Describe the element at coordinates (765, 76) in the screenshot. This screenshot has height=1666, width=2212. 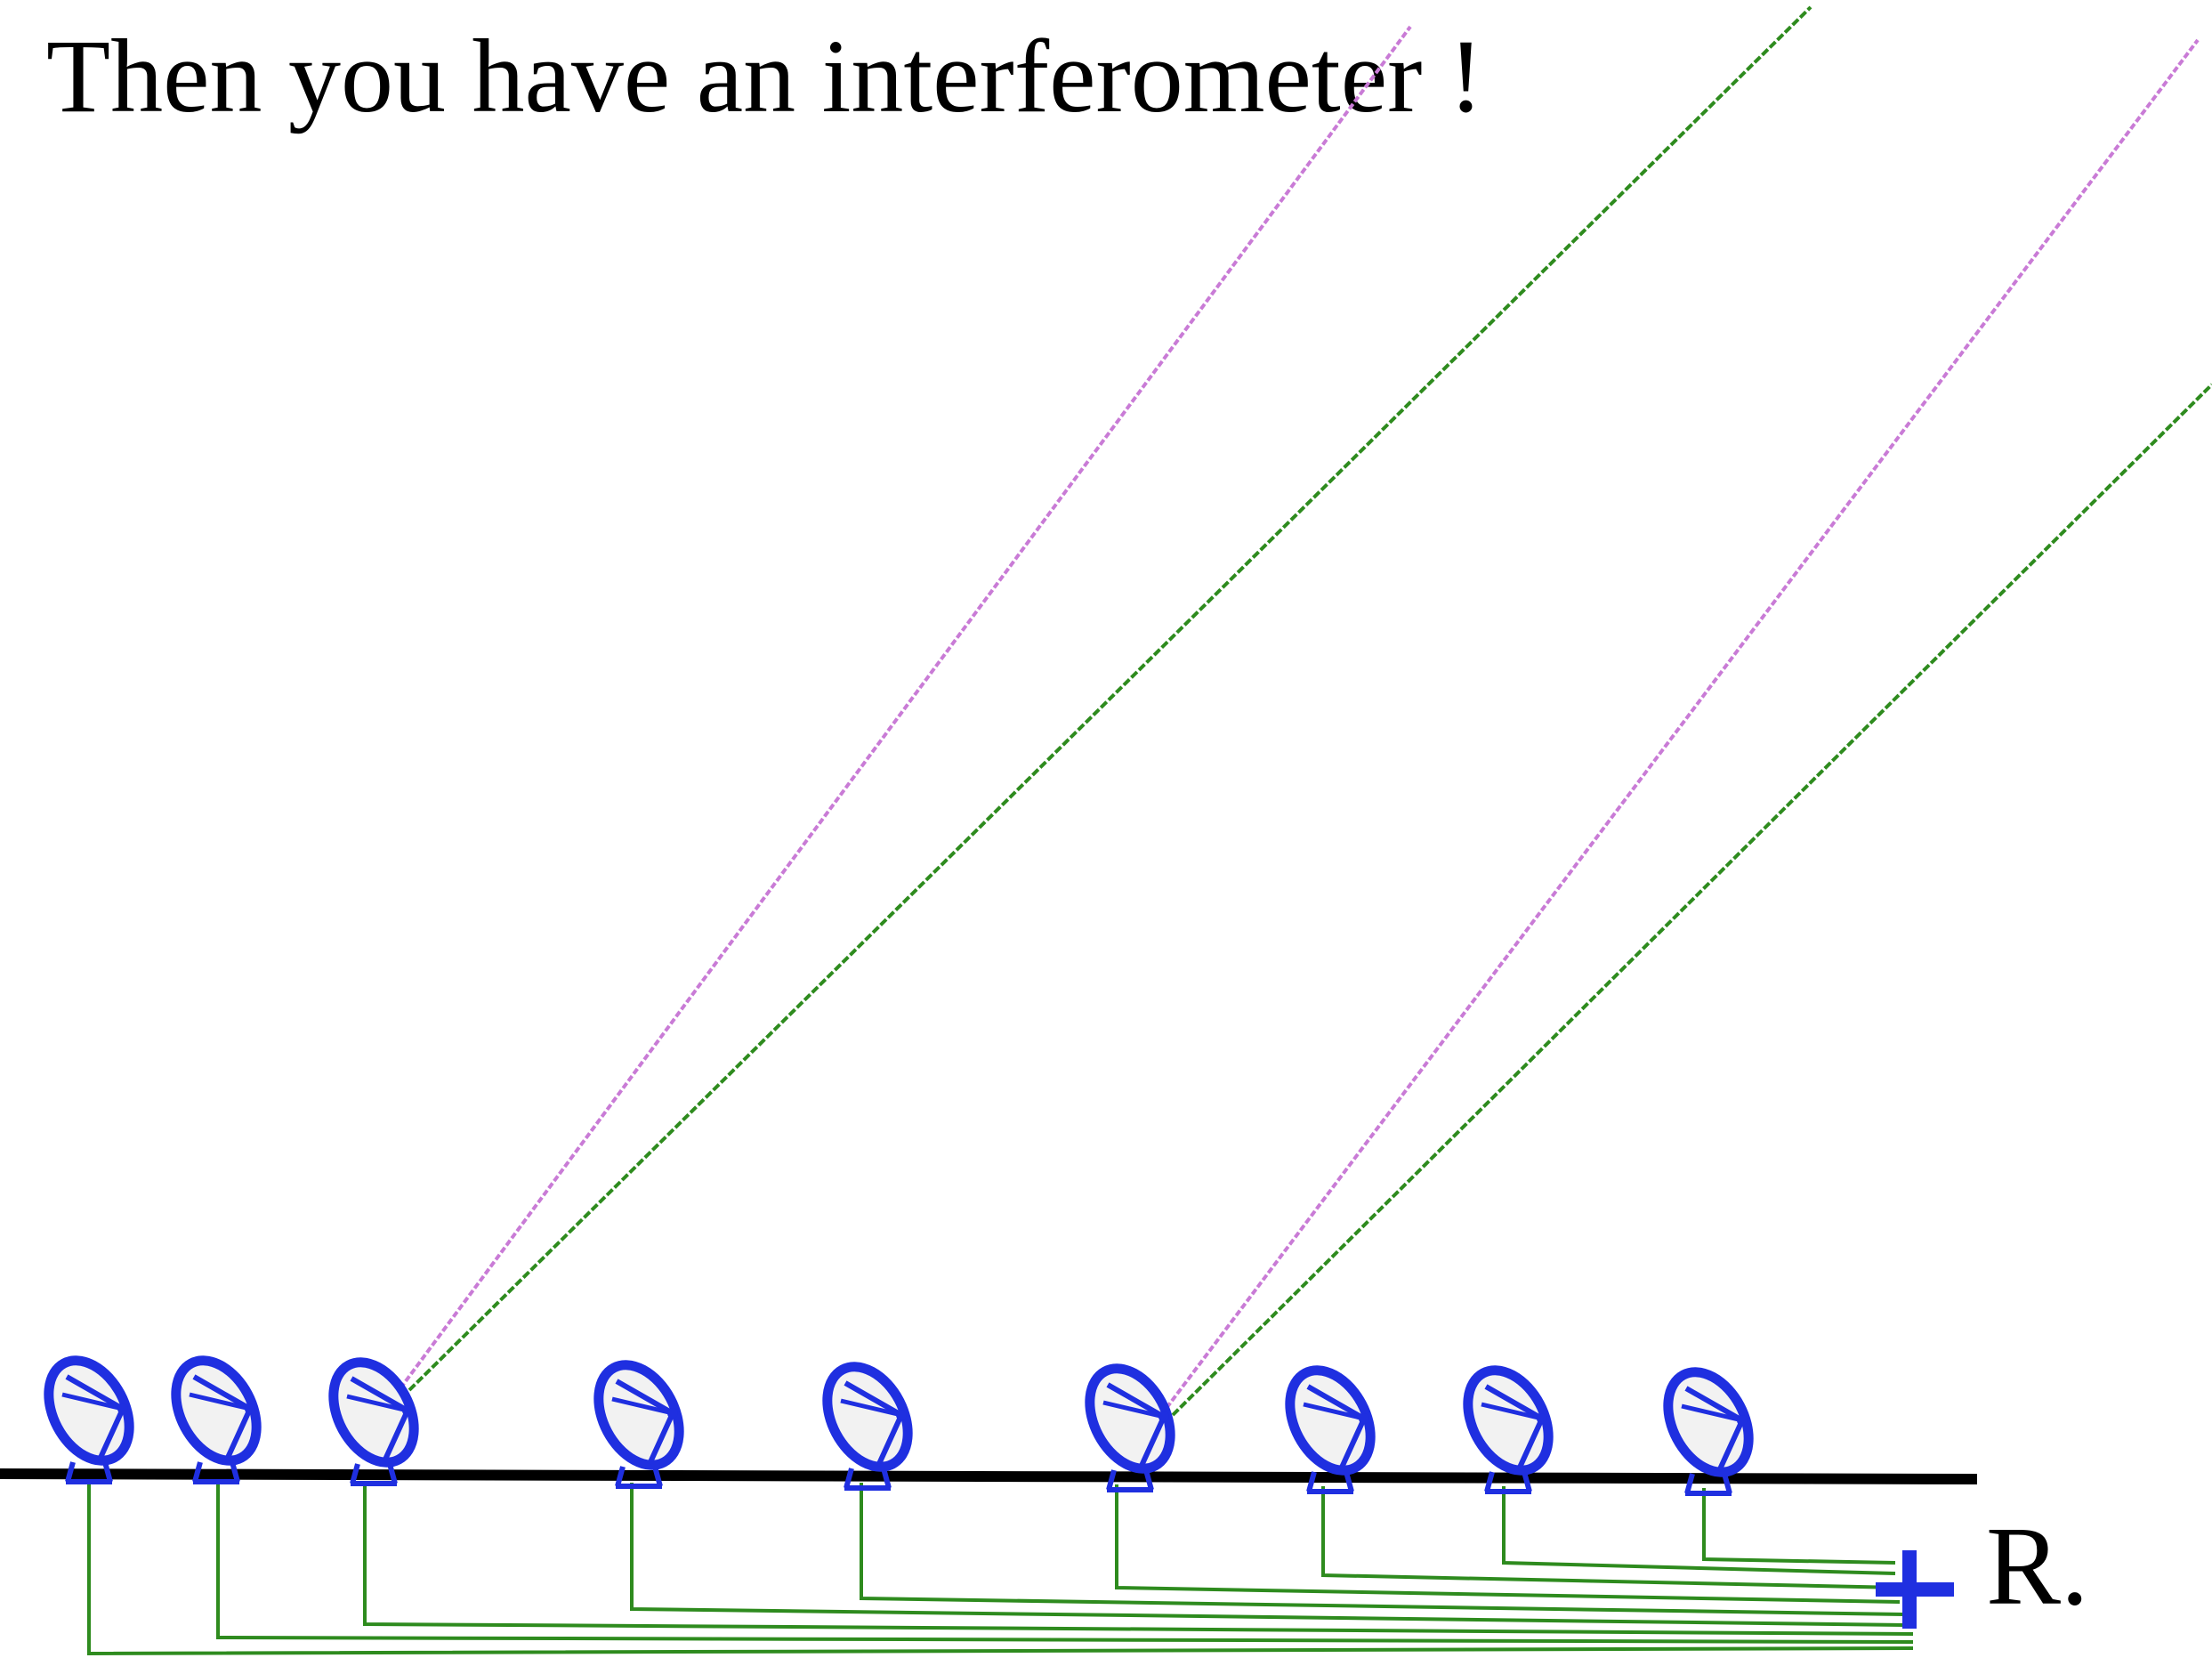
I see `slide-title: Then you have an interferometer !` at that location.